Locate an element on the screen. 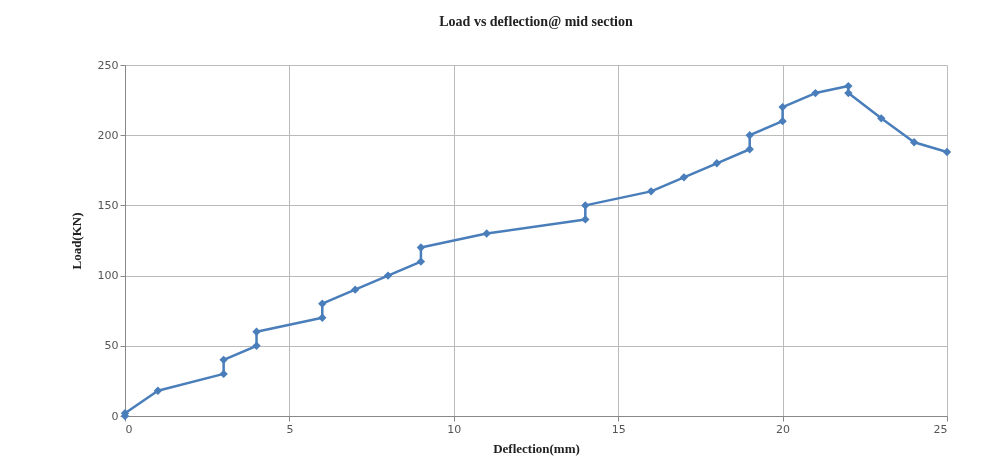 This screenshot has height=475, width=1007. x-tick-label: 5 is located at coordinates (290, 429).